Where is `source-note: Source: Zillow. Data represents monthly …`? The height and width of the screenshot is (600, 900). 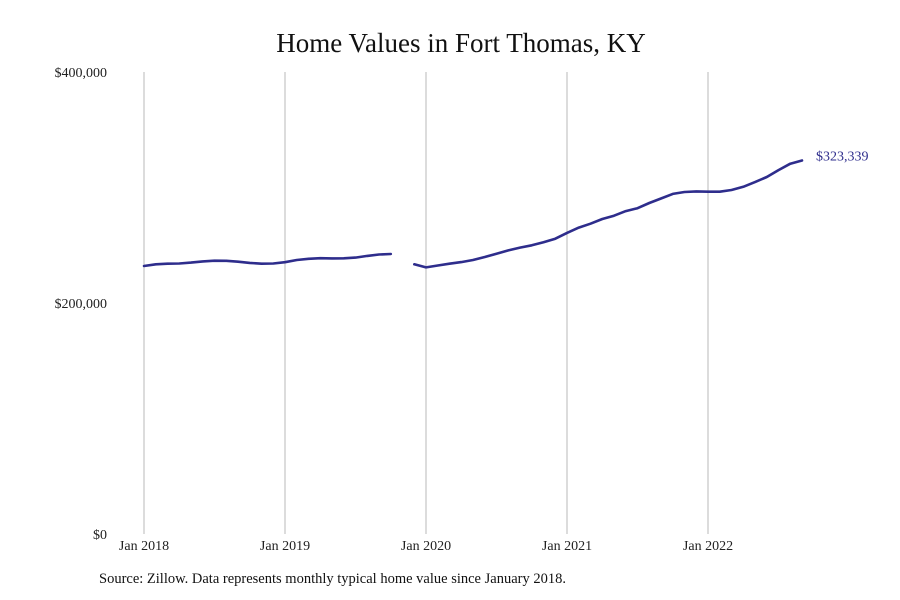 source-note: Source: Zillow. Data represents monthly … is located at coordinates (332, 579).